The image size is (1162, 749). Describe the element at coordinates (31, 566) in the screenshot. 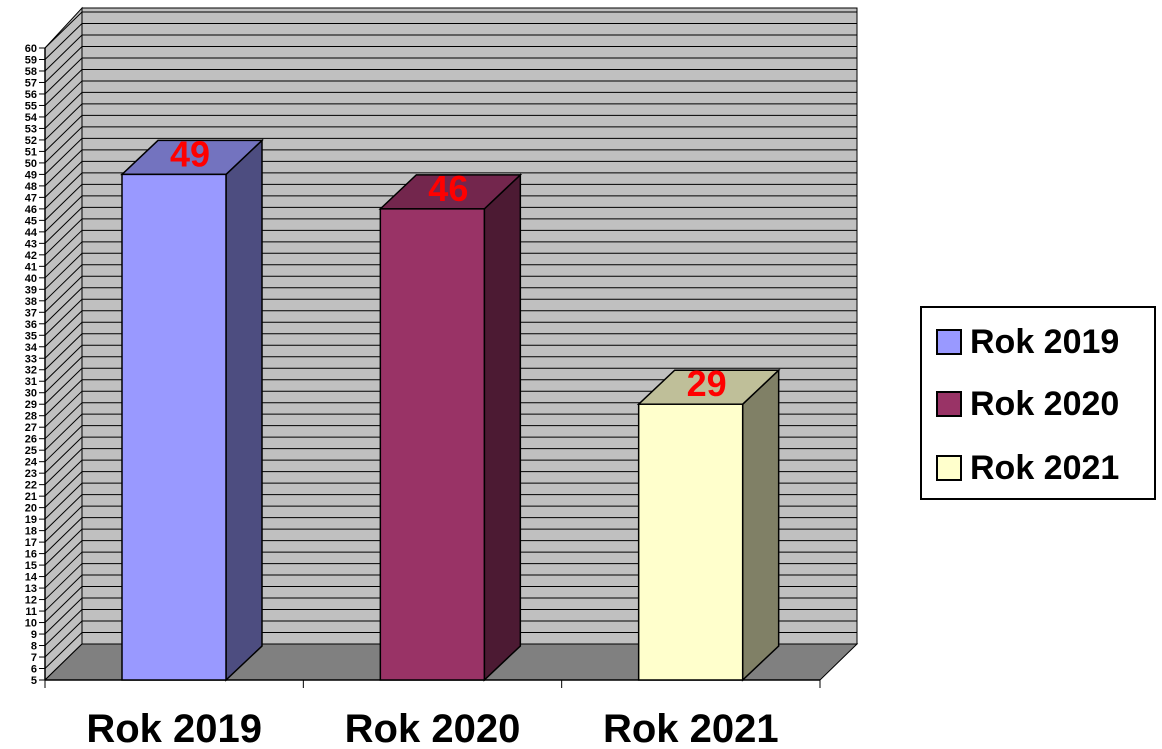

I see `y-tick-label: 15` at that location.